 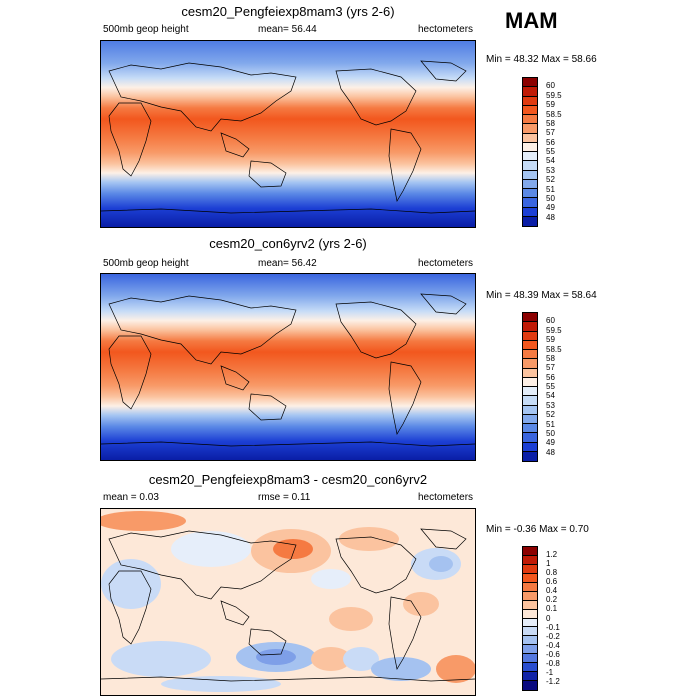 I want to click on colorbar-tick-label: 0.1, so click(x=552, y=609).